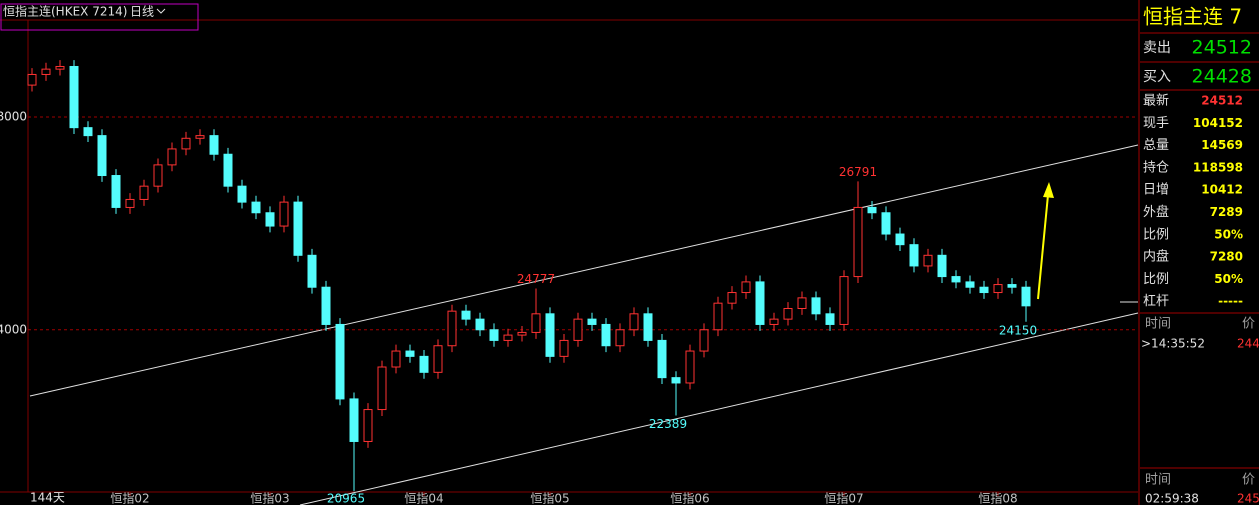  What do you see at coordinates (1218, 123) in the screenshot?
I see `quote-value: 104152` at bounding box center [1218, 123].